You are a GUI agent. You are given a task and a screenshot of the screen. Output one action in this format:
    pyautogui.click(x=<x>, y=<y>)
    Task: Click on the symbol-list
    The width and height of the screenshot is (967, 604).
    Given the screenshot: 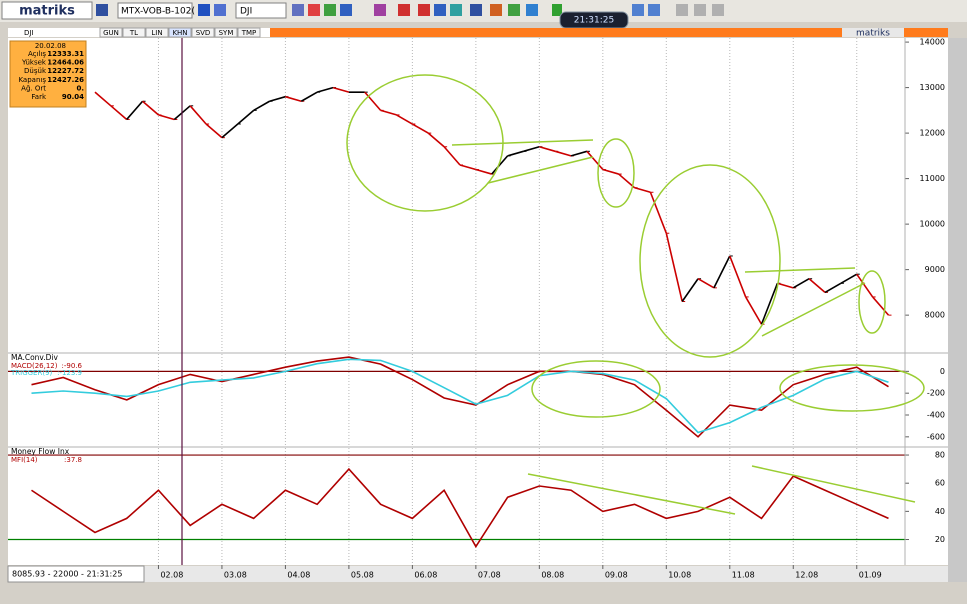 What is the action you would take?
    pyautogui.click(x=155, y=10)
    